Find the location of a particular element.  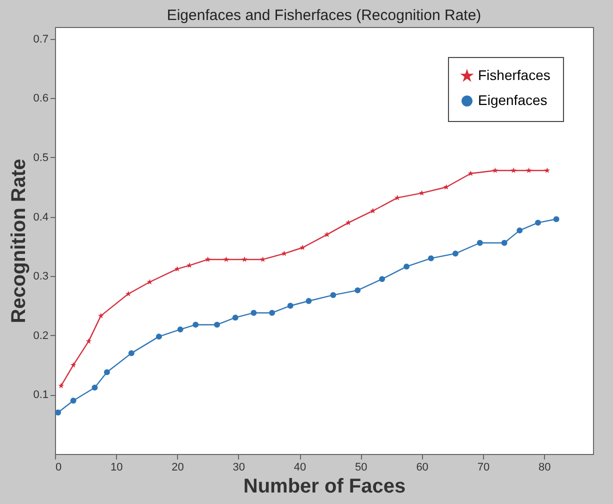

y-tick-label: 0.5 is located at coordinates (40, 158).